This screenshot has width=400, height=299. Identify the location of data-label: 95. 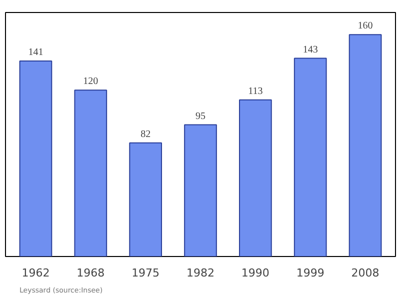
(201, 116).